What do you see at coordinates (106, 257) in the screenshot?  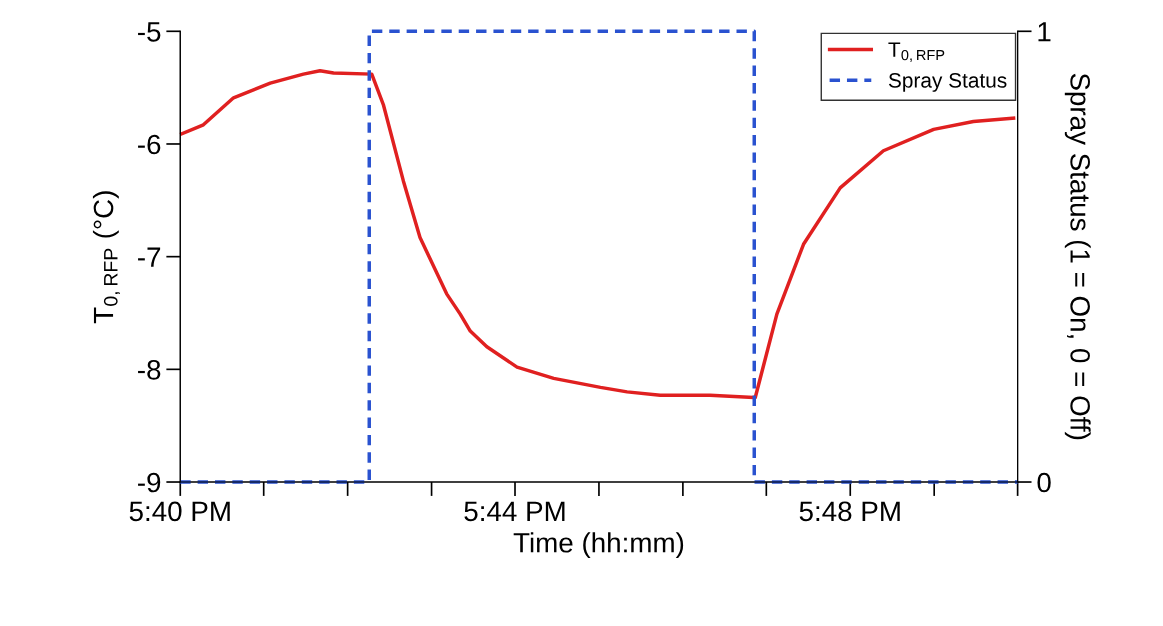 I see `y-axis-title: T$_{0,RFP}$ (°C)` at bounding box center [106, 257].